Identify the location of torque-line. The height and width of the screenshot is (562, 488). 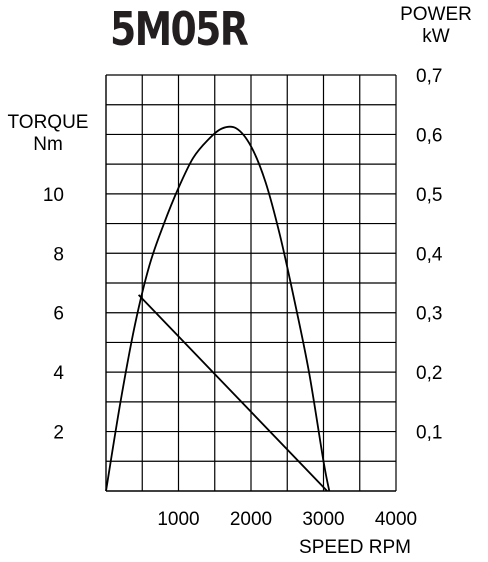
(232, 393).